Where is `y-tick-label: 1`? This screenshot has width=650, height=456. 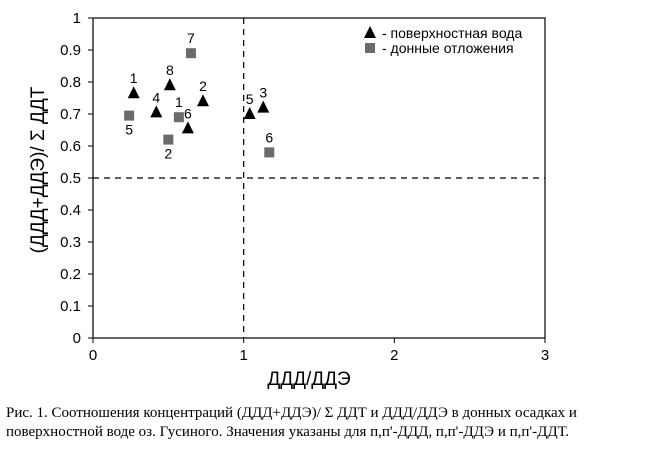
y-tick-label: 1 is located at coordinates (77, 18).